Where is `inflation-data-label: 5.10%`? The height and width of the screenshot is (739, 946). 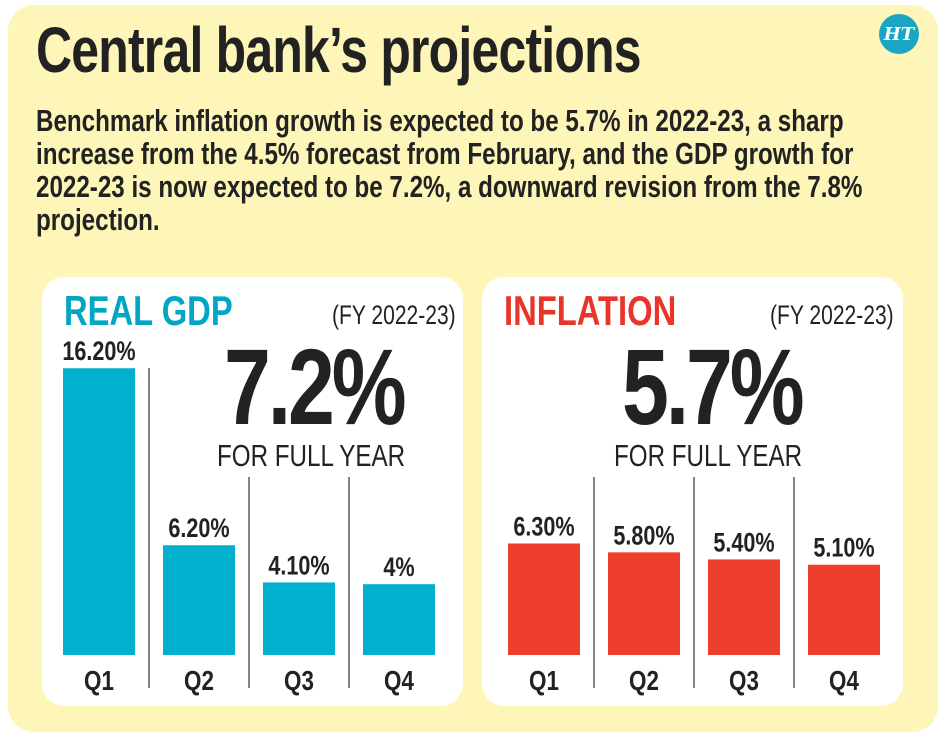 inflation-data-label: 5.10% is located at coordinates (843, 549).